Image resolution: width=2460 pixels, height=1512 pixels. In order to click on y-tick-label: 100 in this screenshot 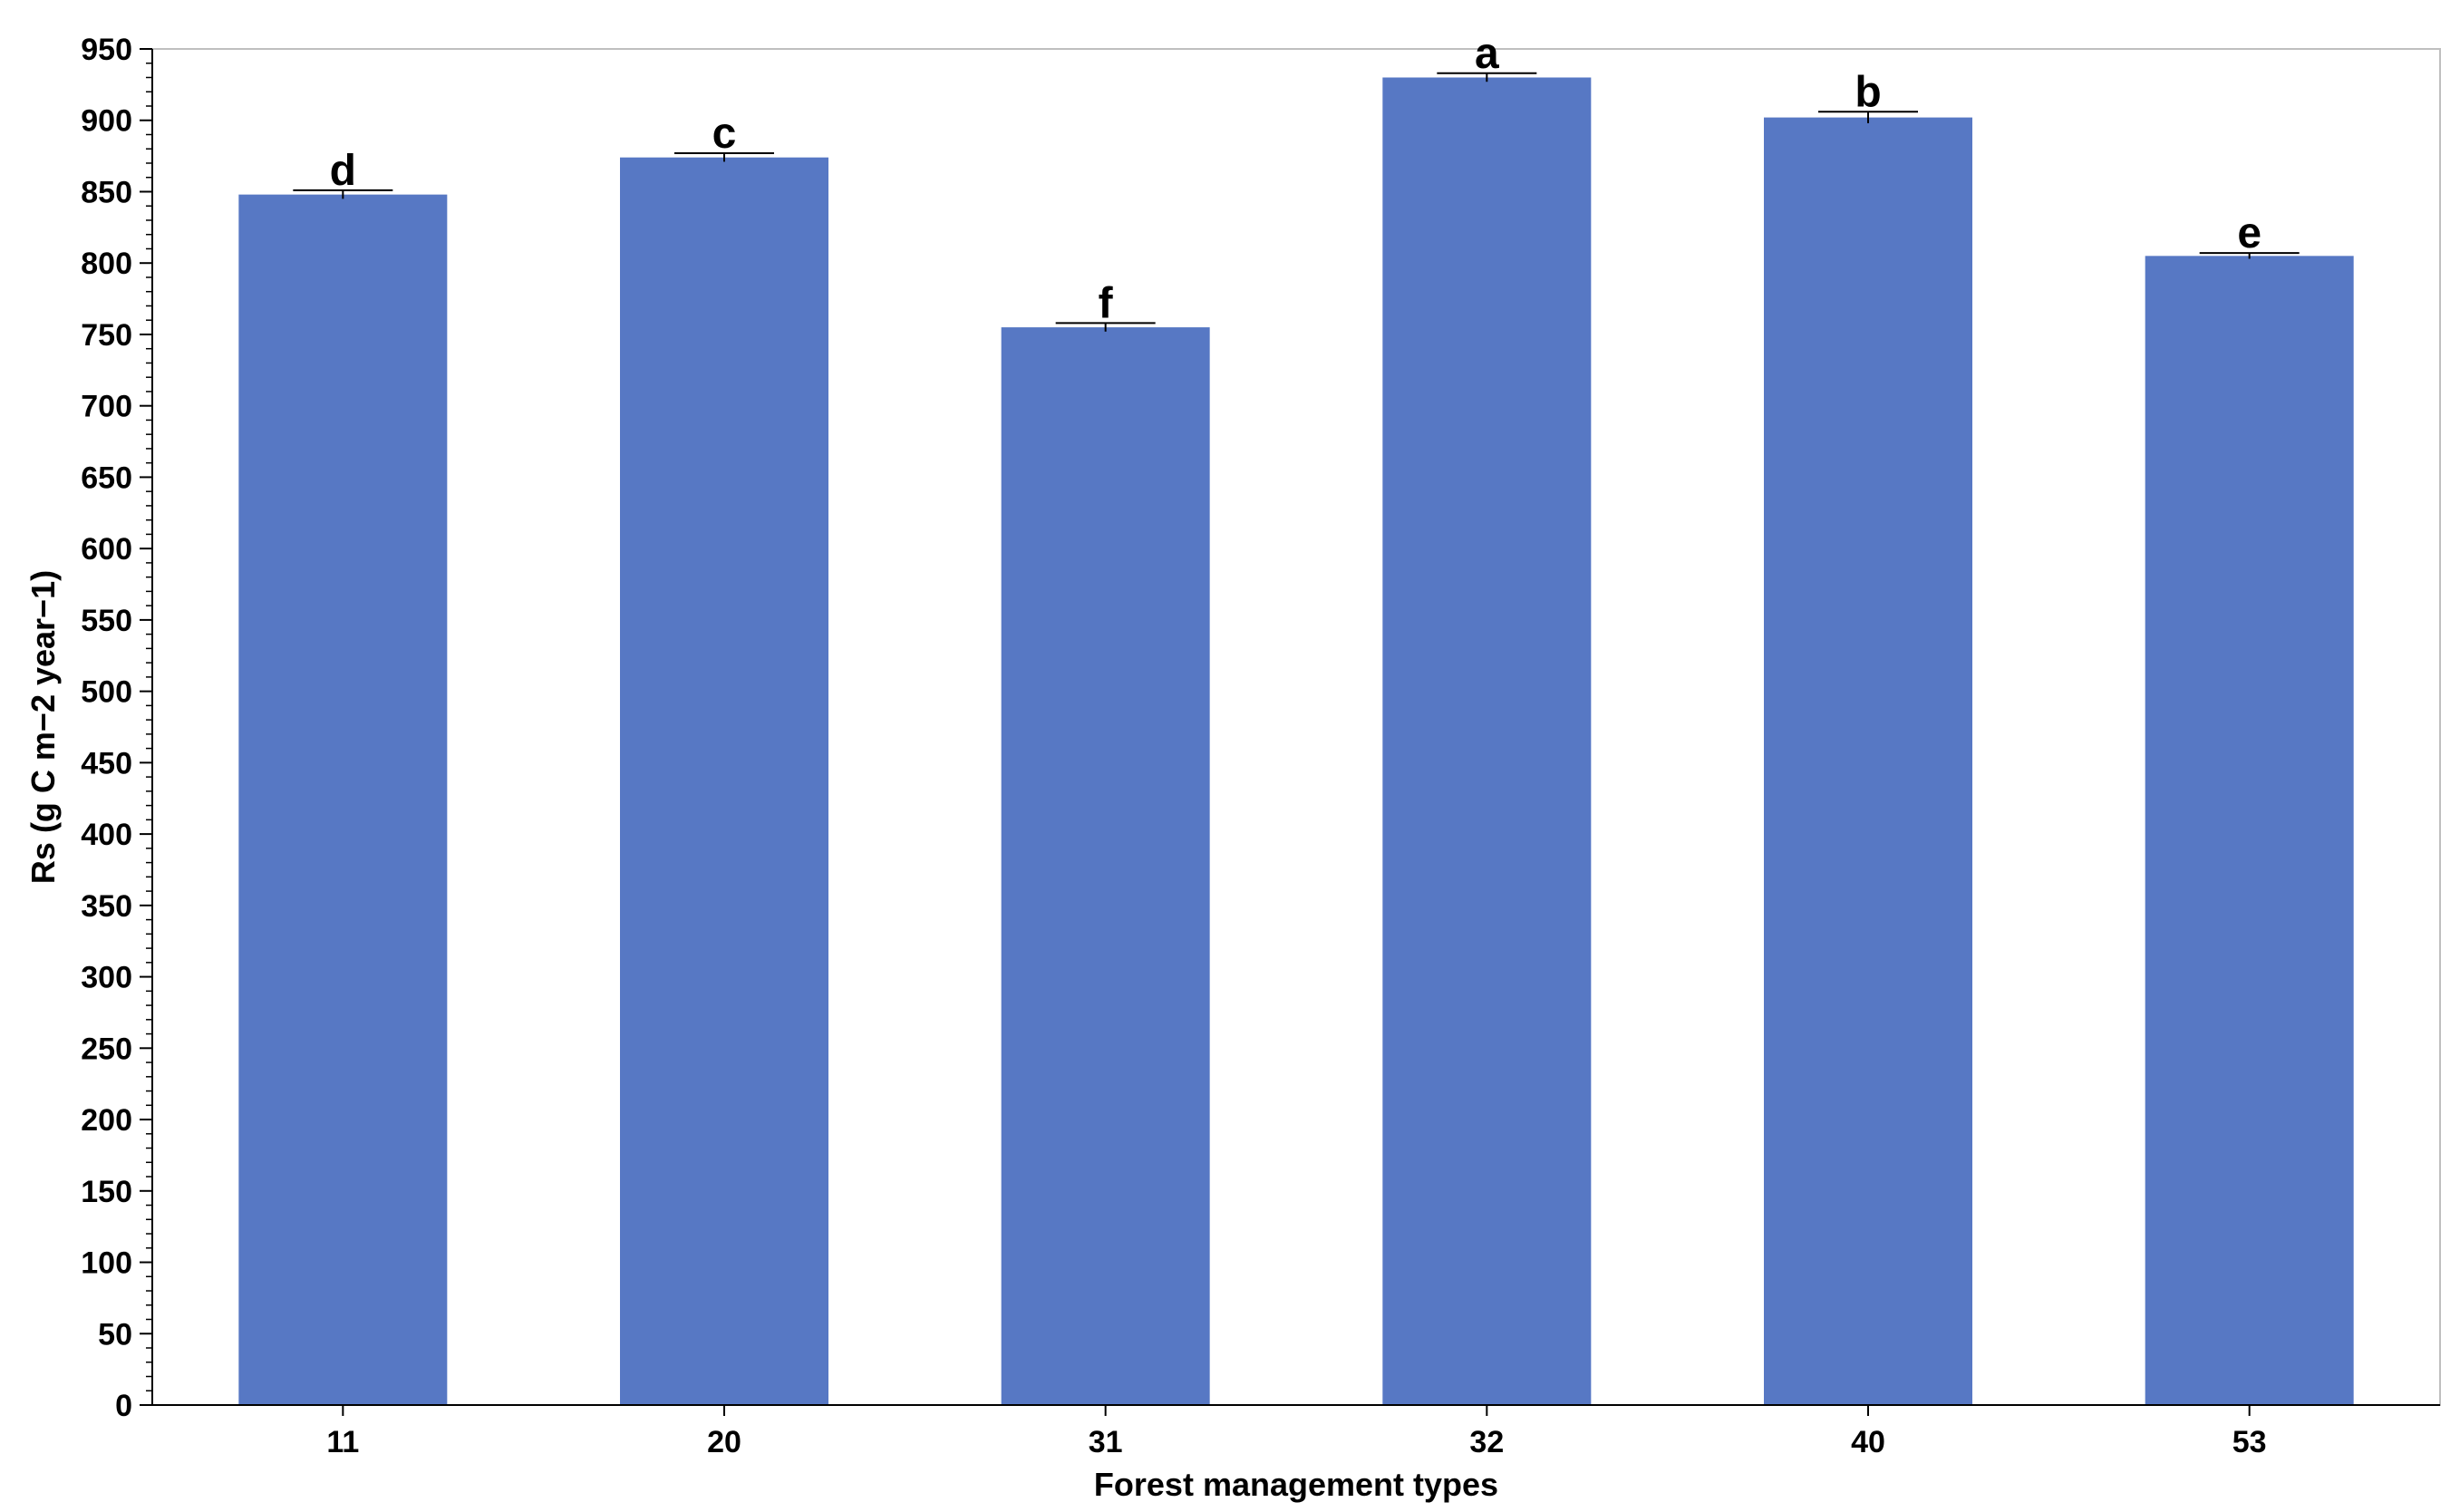, I will do `click(106, 1264)`.